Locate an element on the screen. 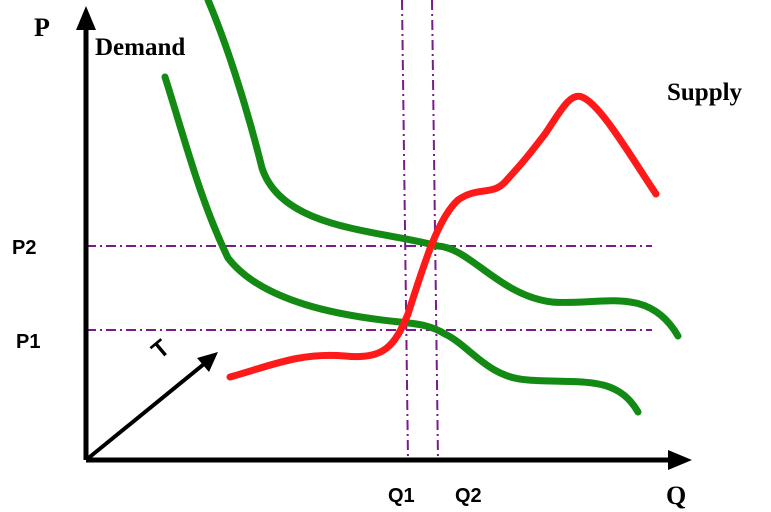  guide-line-q1 is located at coordinates (405, 230).